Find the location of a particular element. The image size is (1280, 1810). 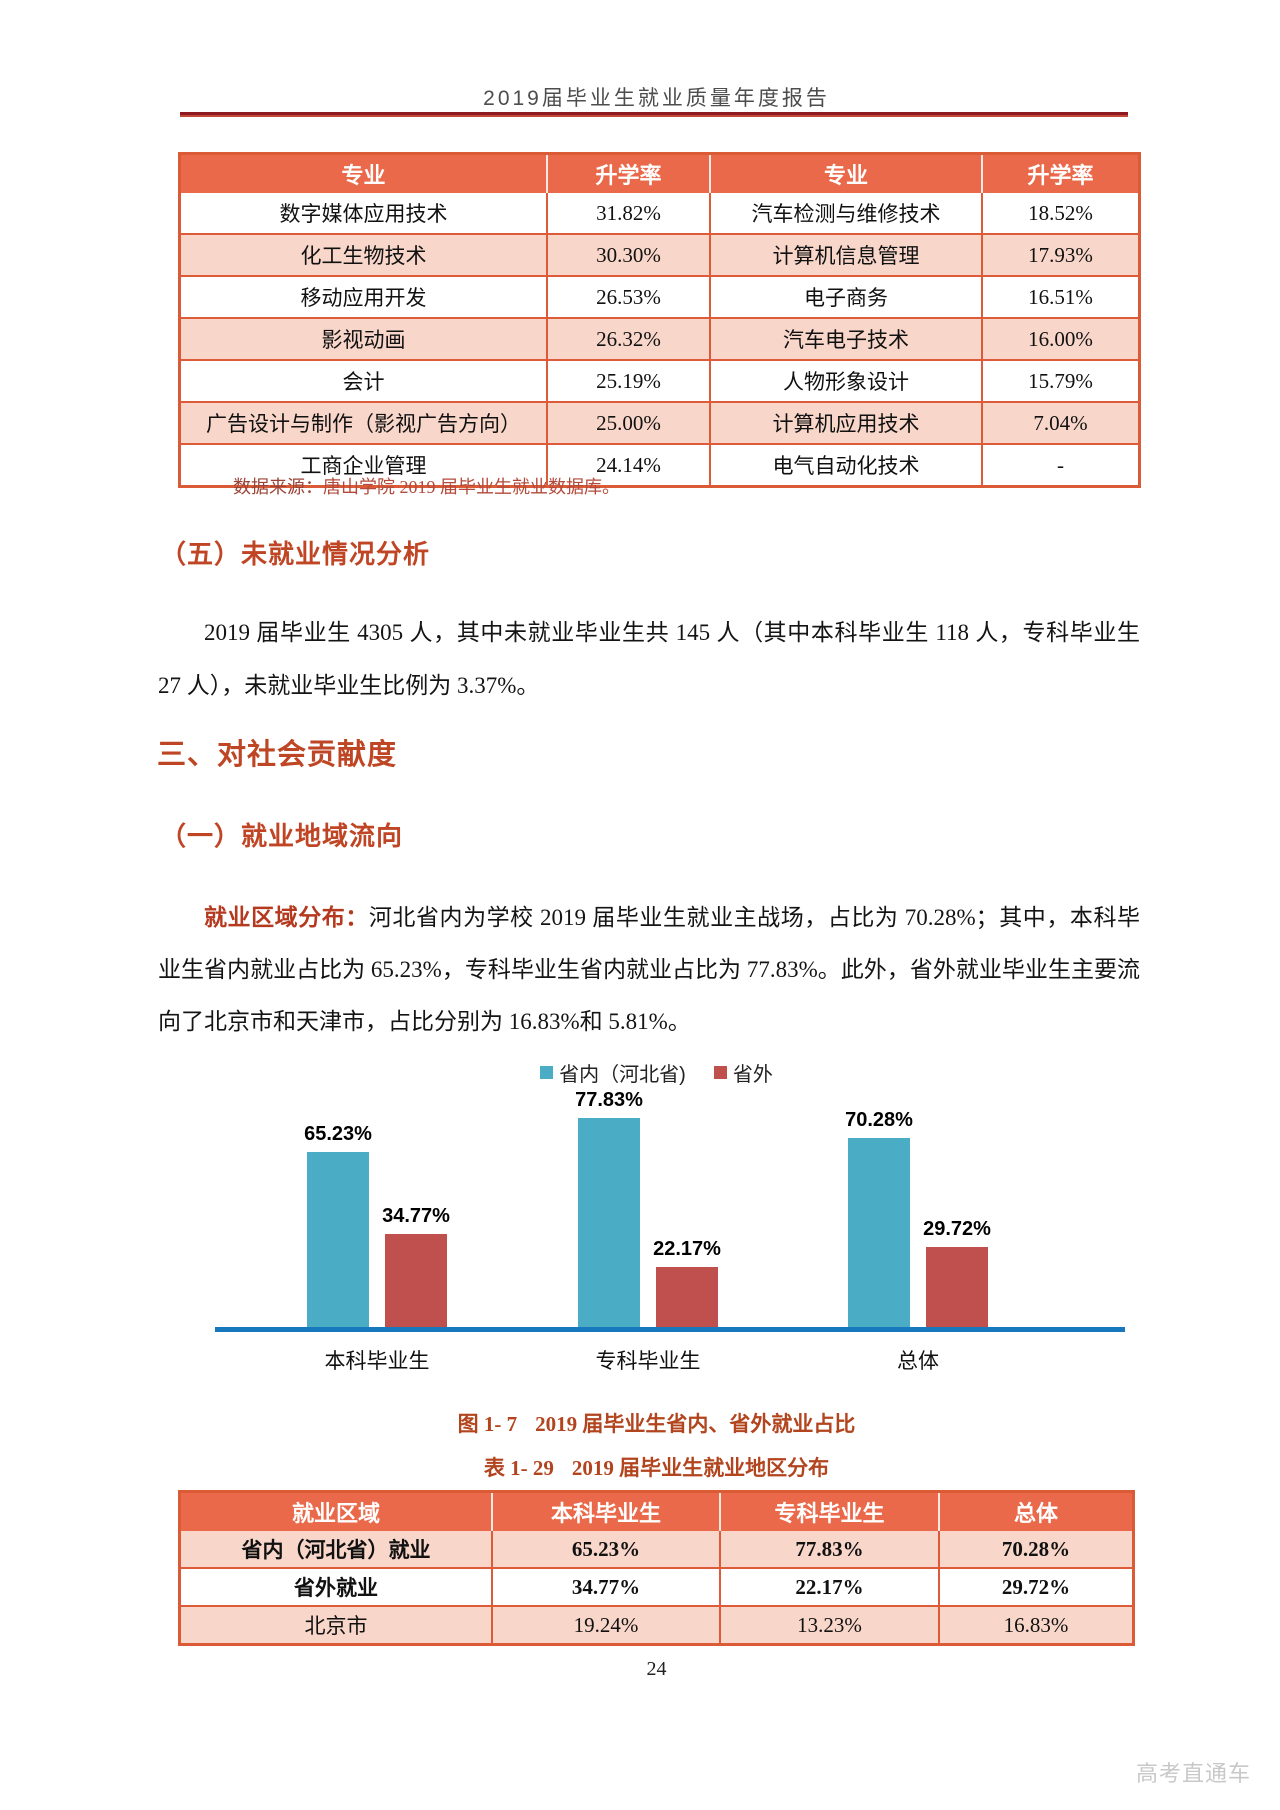

table-row: 北京市 19.24% 13.23% 16.83% is located at coordinates (656, 1625).